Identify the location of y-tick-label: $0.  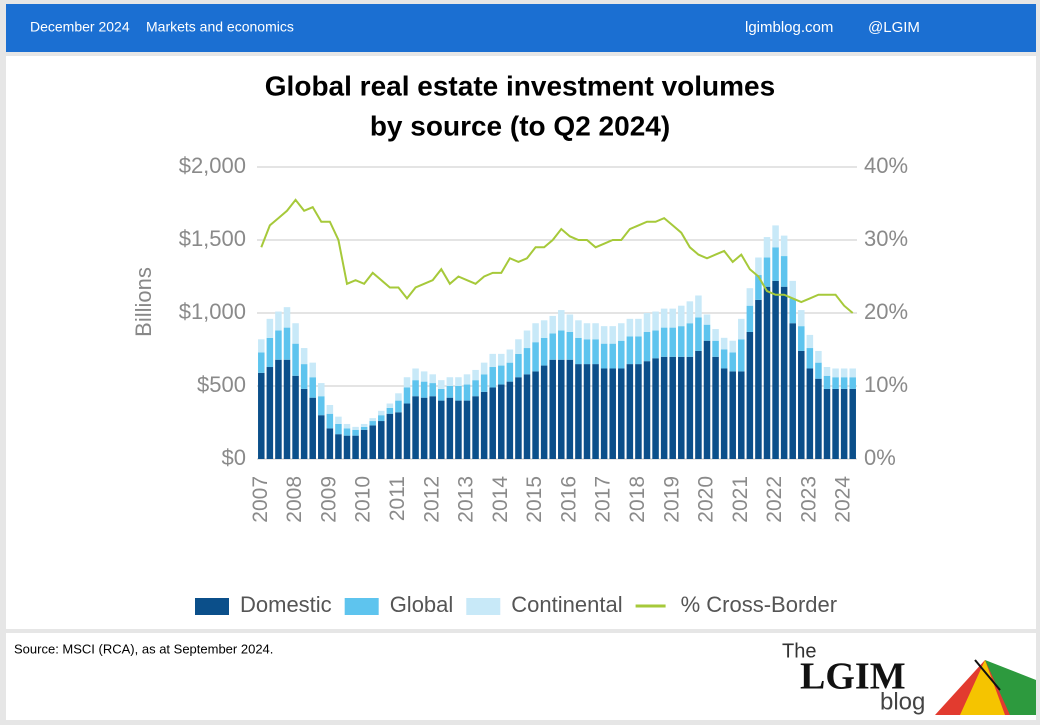
(234, 457).